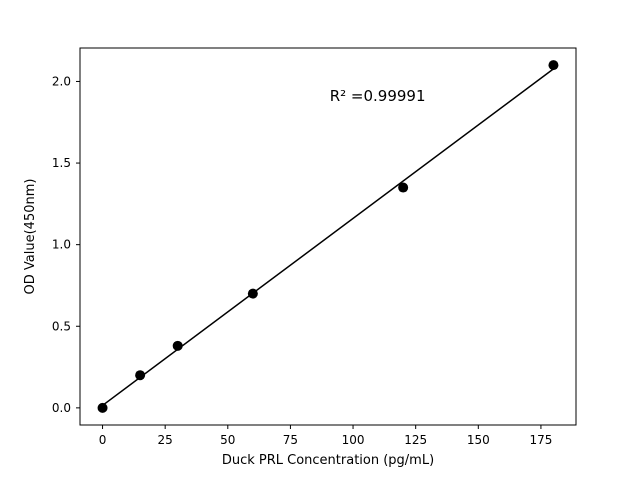 This screenshot has width=640, height=484. I want to click on y-axis-label: OD Value(450nm), so click(30, 237).